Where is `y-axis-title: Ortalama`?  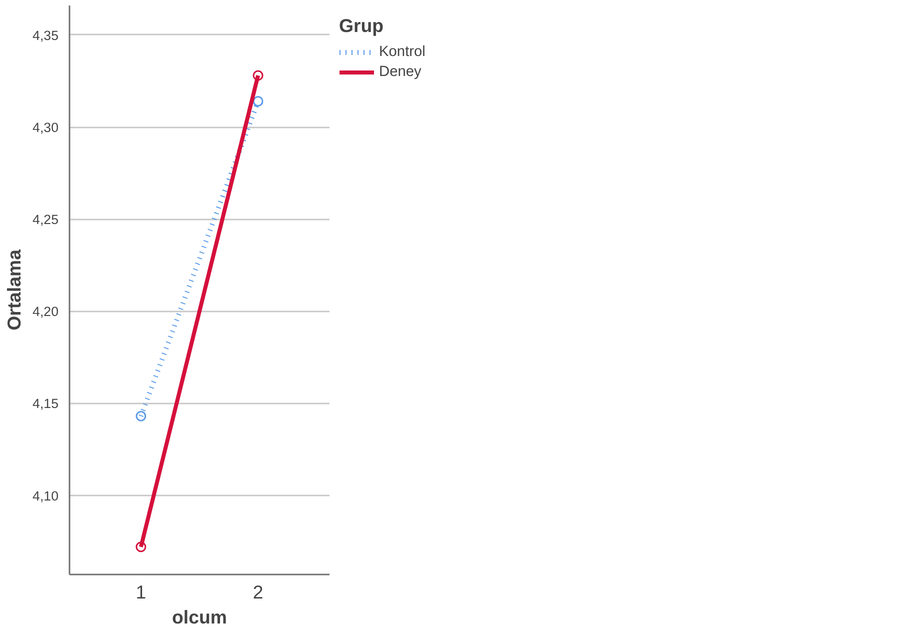 y-axis-title: Ortalama is located at coordinates (14, 289).